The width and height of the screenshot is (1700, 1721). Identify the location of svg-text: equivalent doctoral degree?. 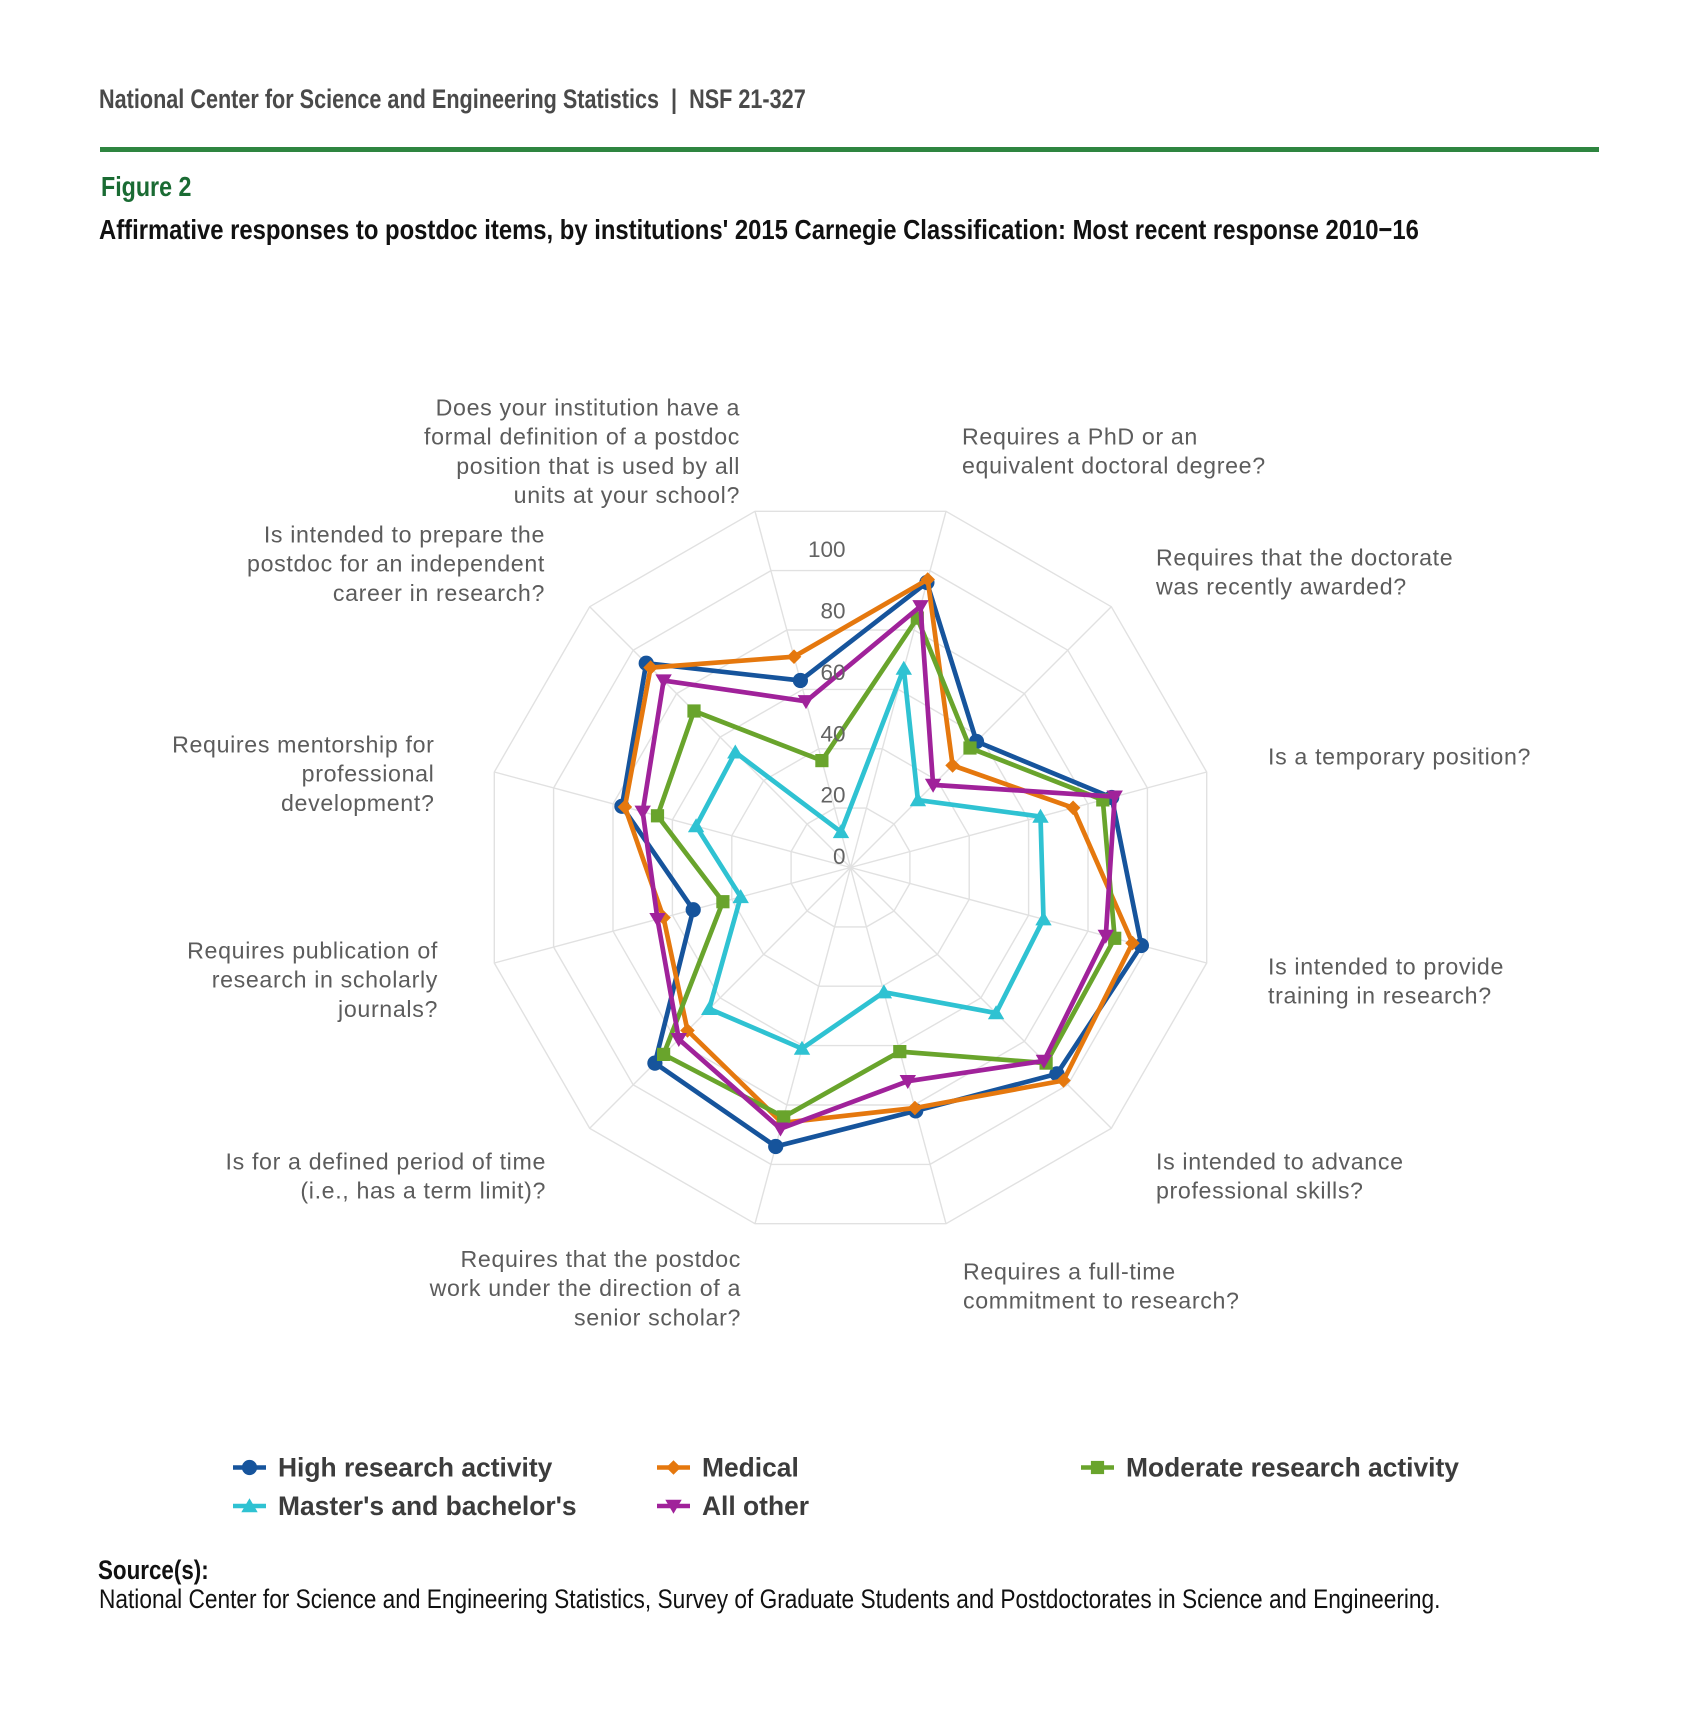
(1114, 466).